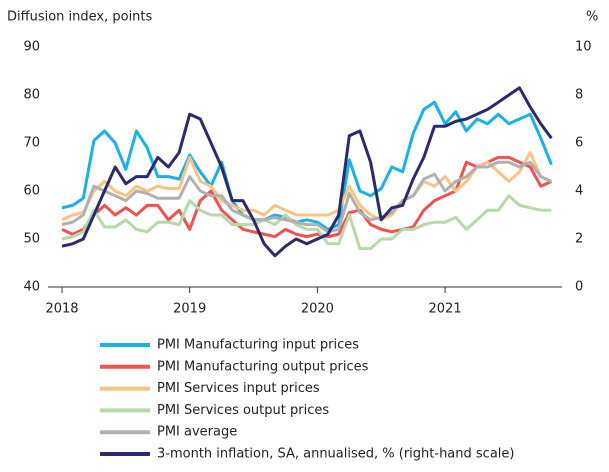  What do you see at coordinates (579, 95) in the screenshot?
I see `y2-tick-label: 8` at bounding box center [579, 95].